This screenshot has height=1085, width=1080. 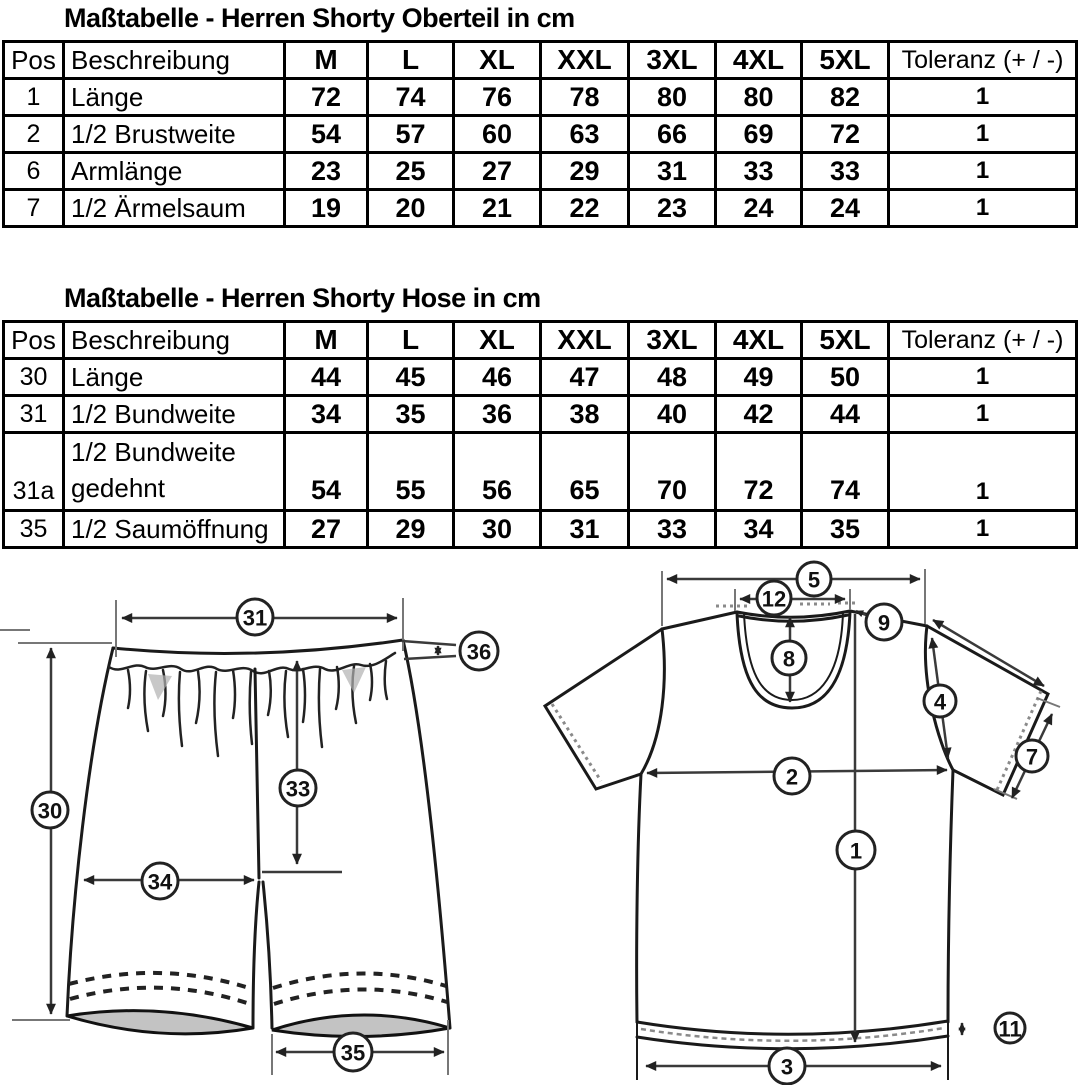 I want to click on shorts-dim-30: 30, so click(x=56, y=825).